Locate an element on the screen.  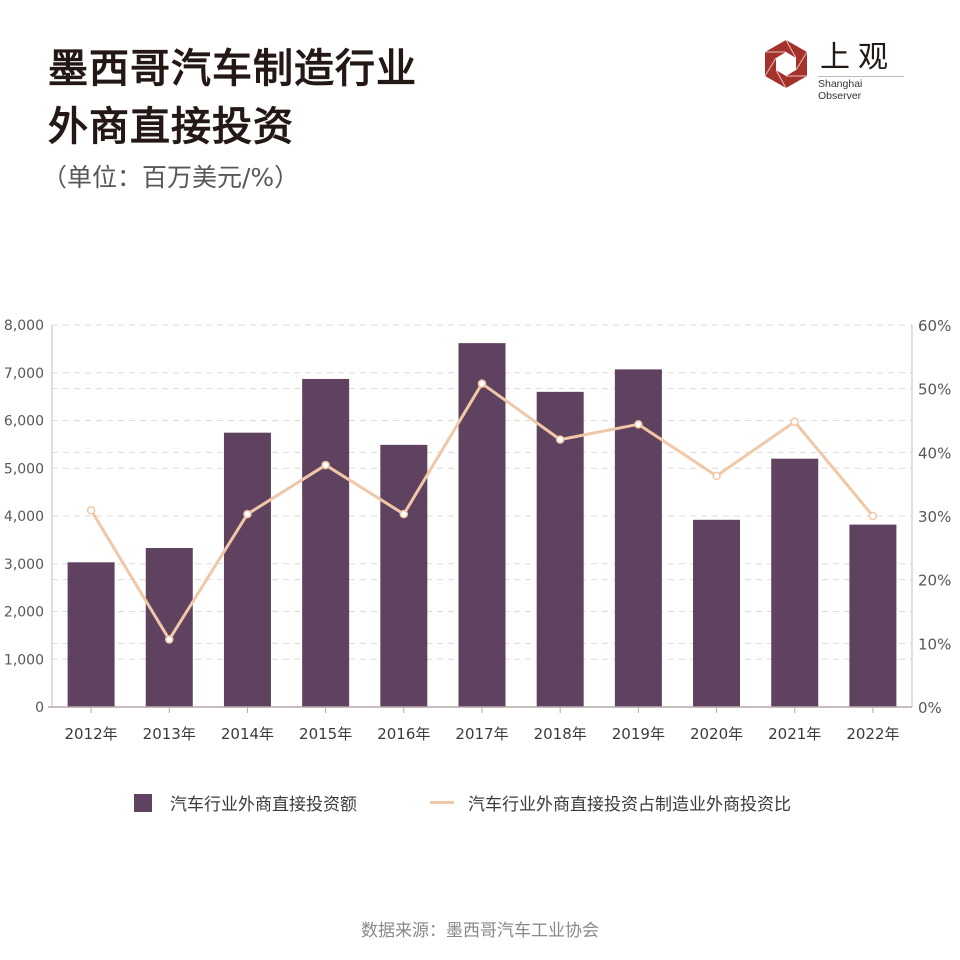
right-tick-label: 50% is located at coordinates (934, 390).